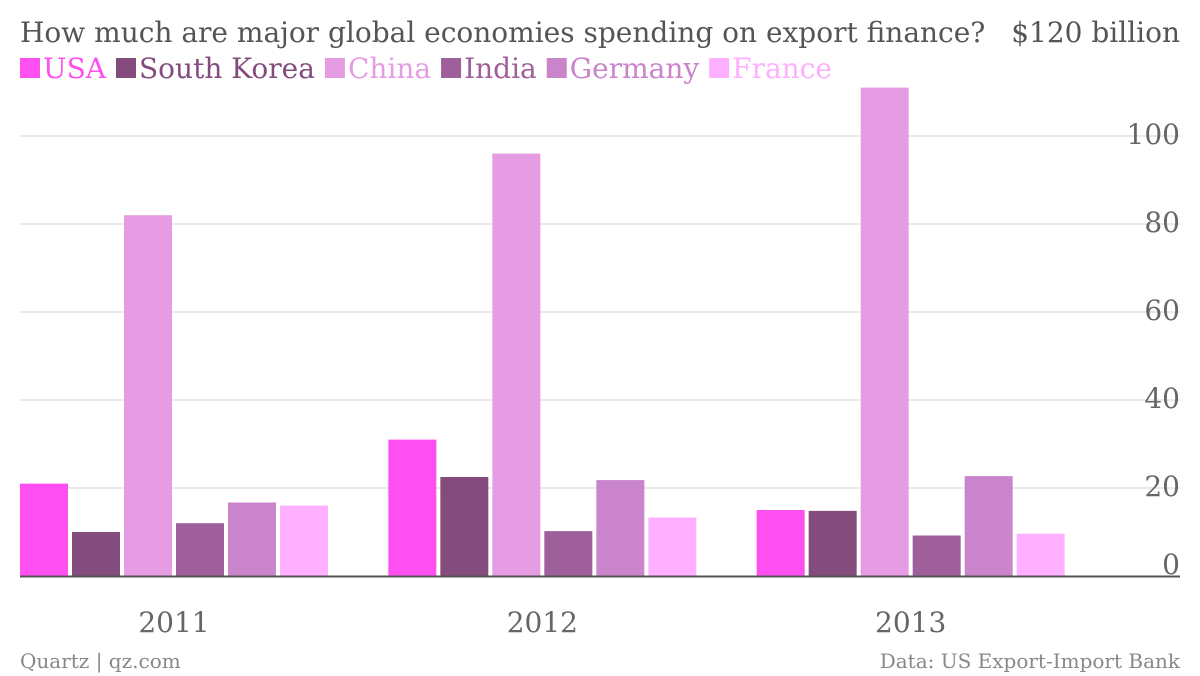 This screenshot has height=676, width=1200. I want to click on legend-swatch-south-korea, so click(126, 68).